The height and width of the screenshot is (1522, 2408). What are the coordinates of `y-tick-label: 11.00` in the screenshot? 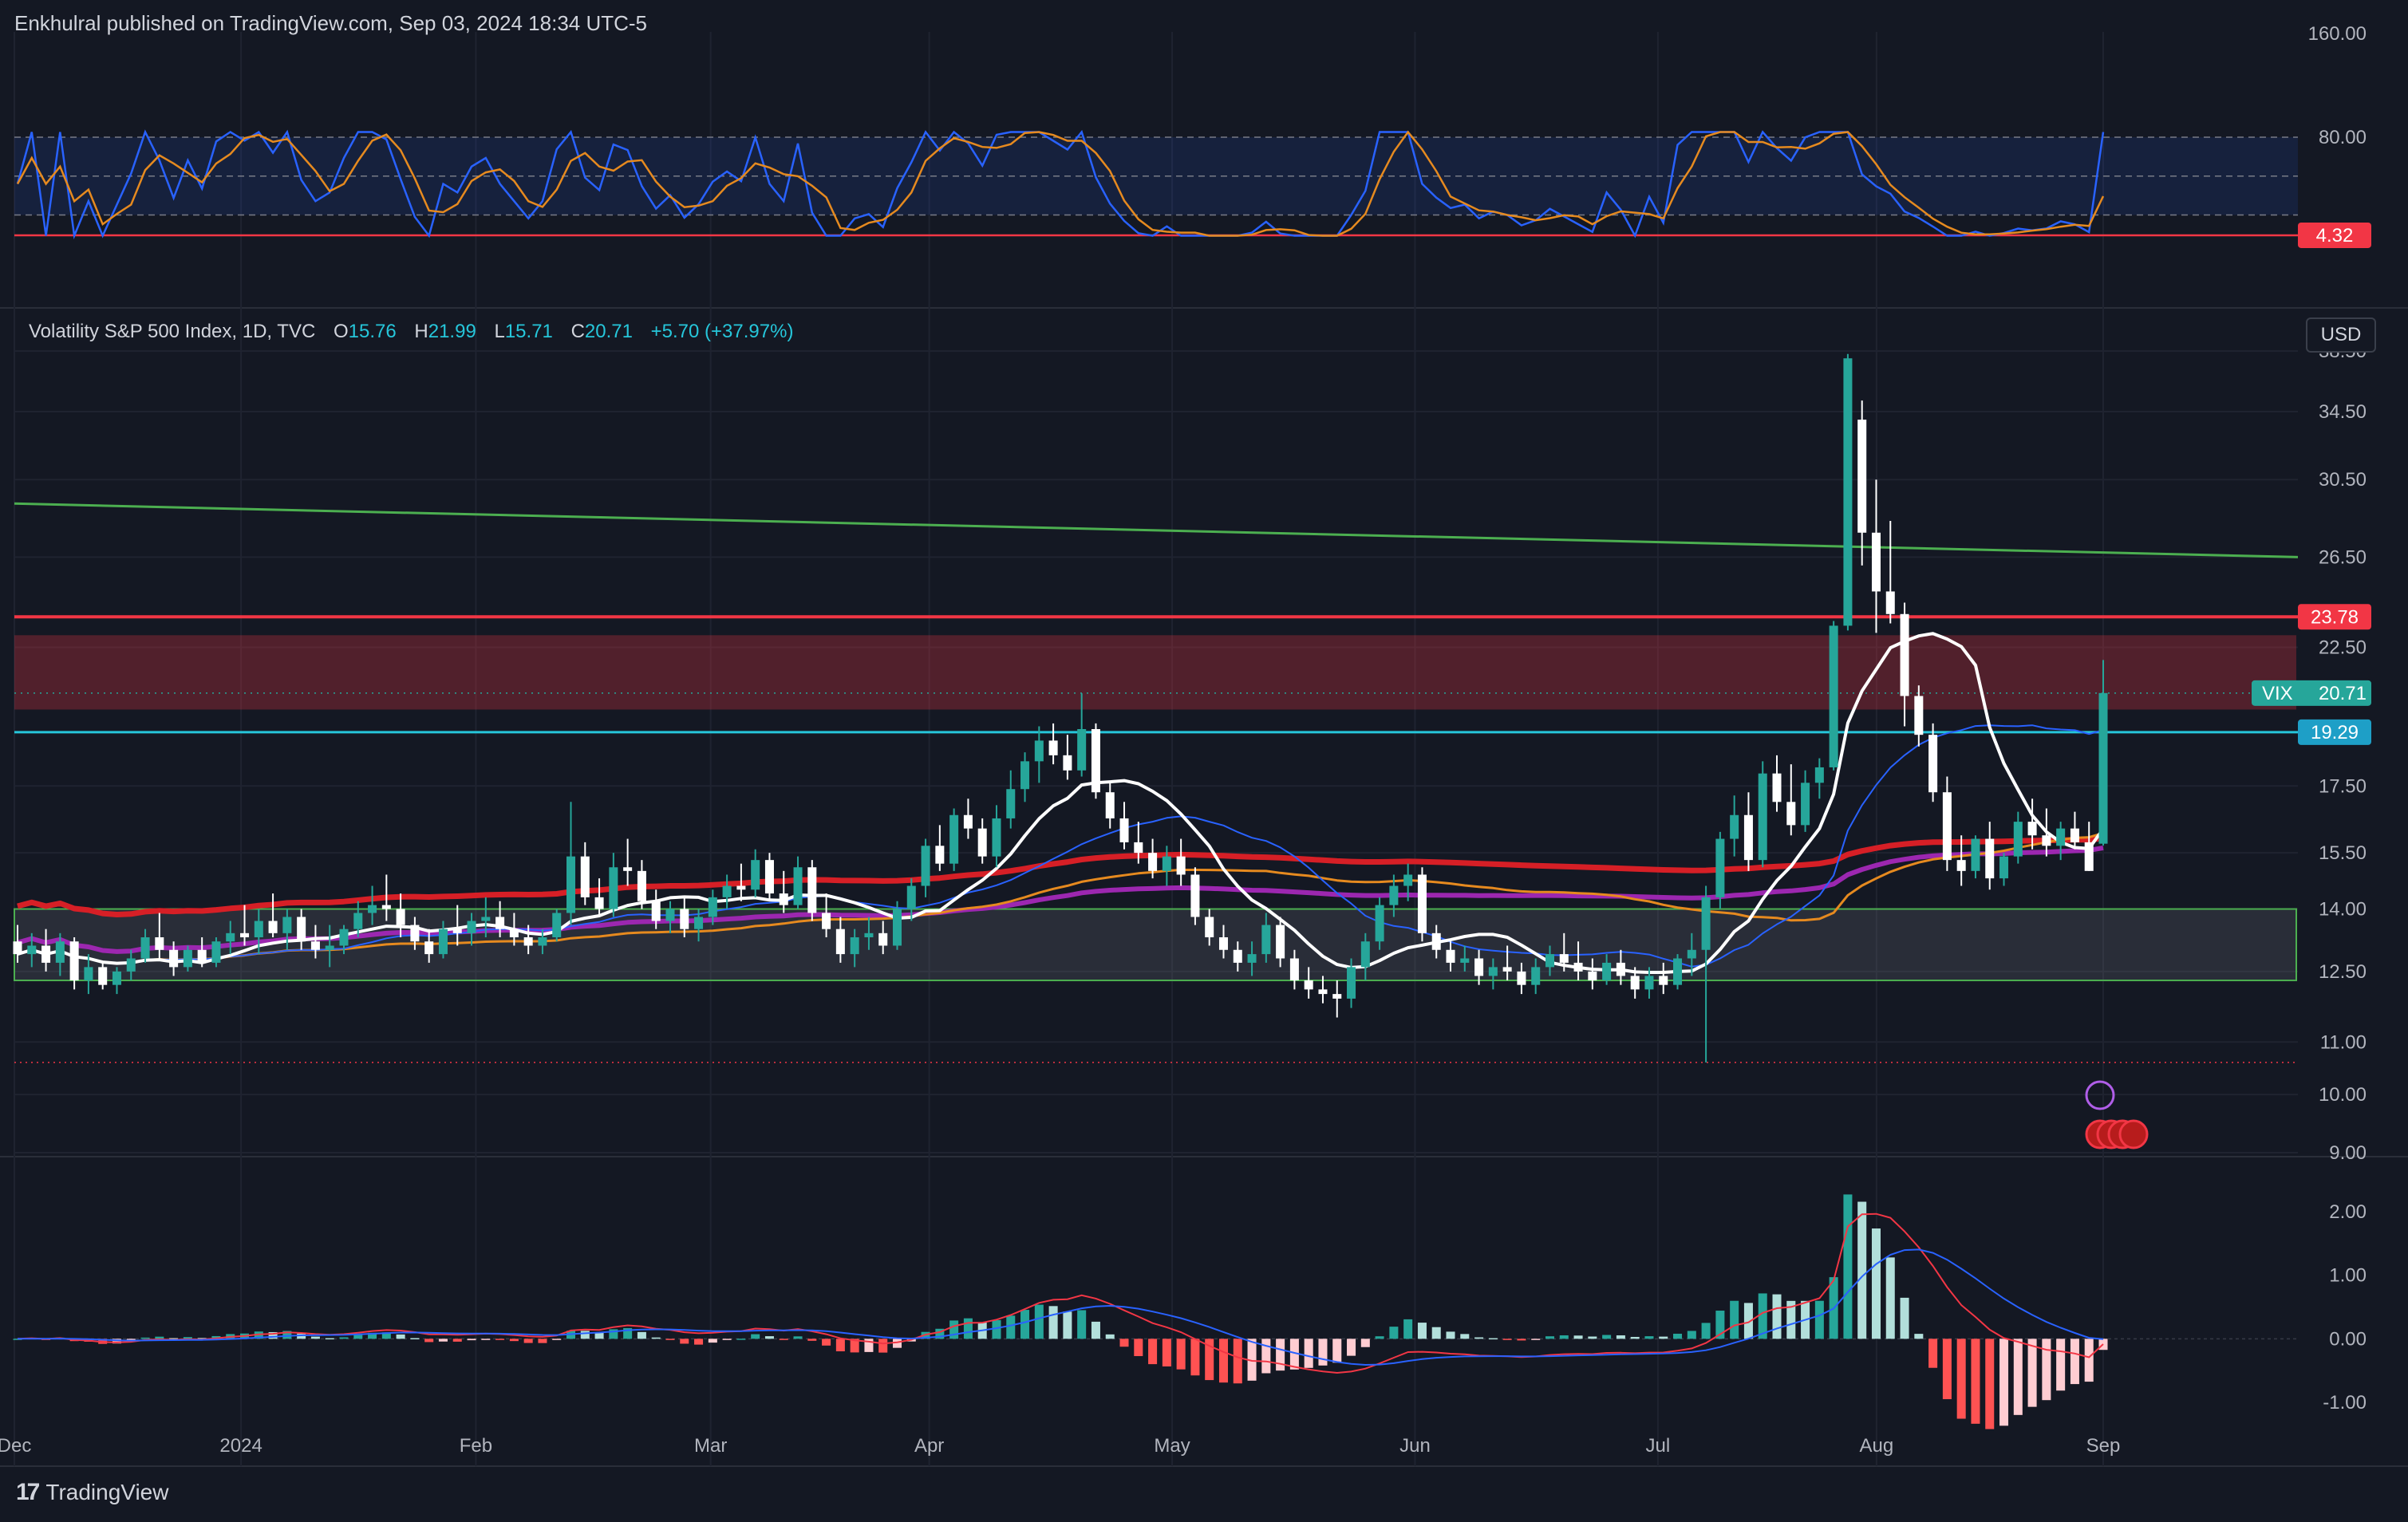 It's located at (2343, 1042).